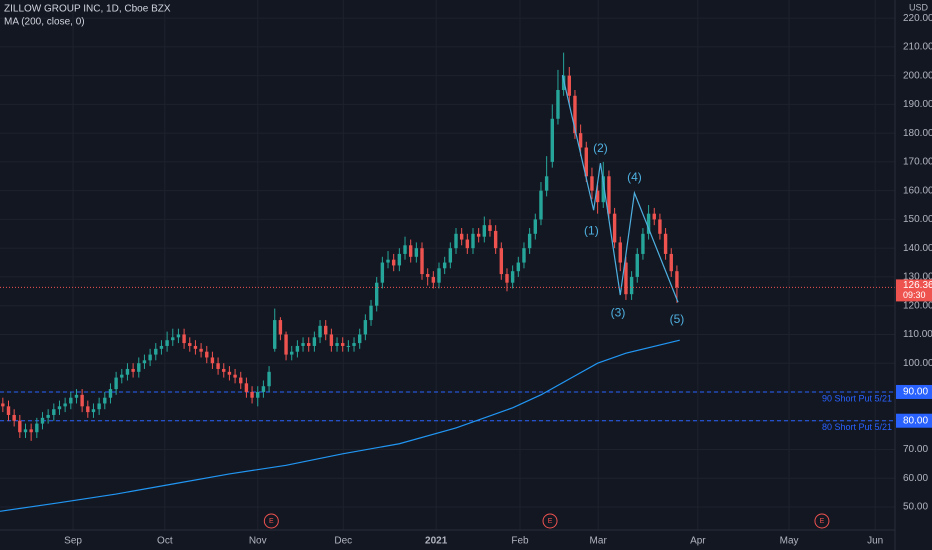 The image size is (932, 550). I want to click on x-tick-label: Mar, so click(599, 541).